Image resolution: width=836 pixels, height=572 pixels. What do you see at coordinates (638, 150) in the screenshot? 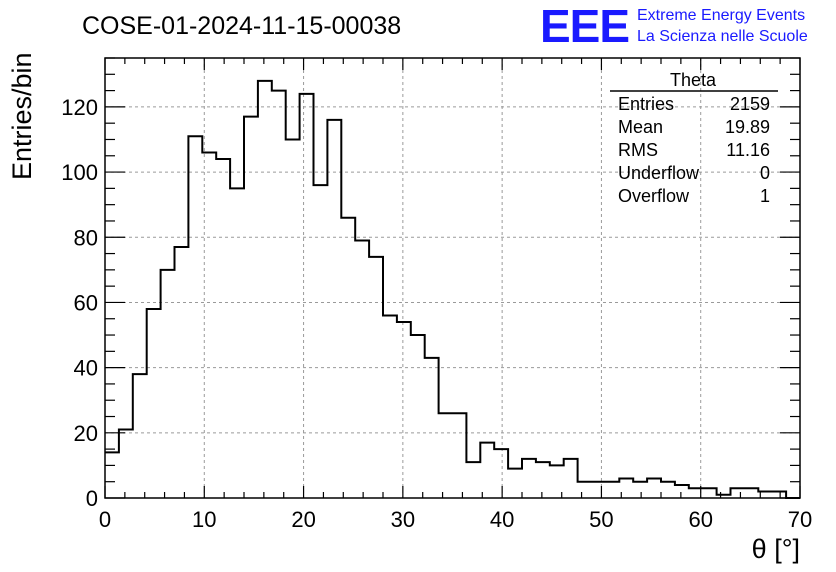
I see `stats-row-label: RMS` at bounding box center [638, 150].